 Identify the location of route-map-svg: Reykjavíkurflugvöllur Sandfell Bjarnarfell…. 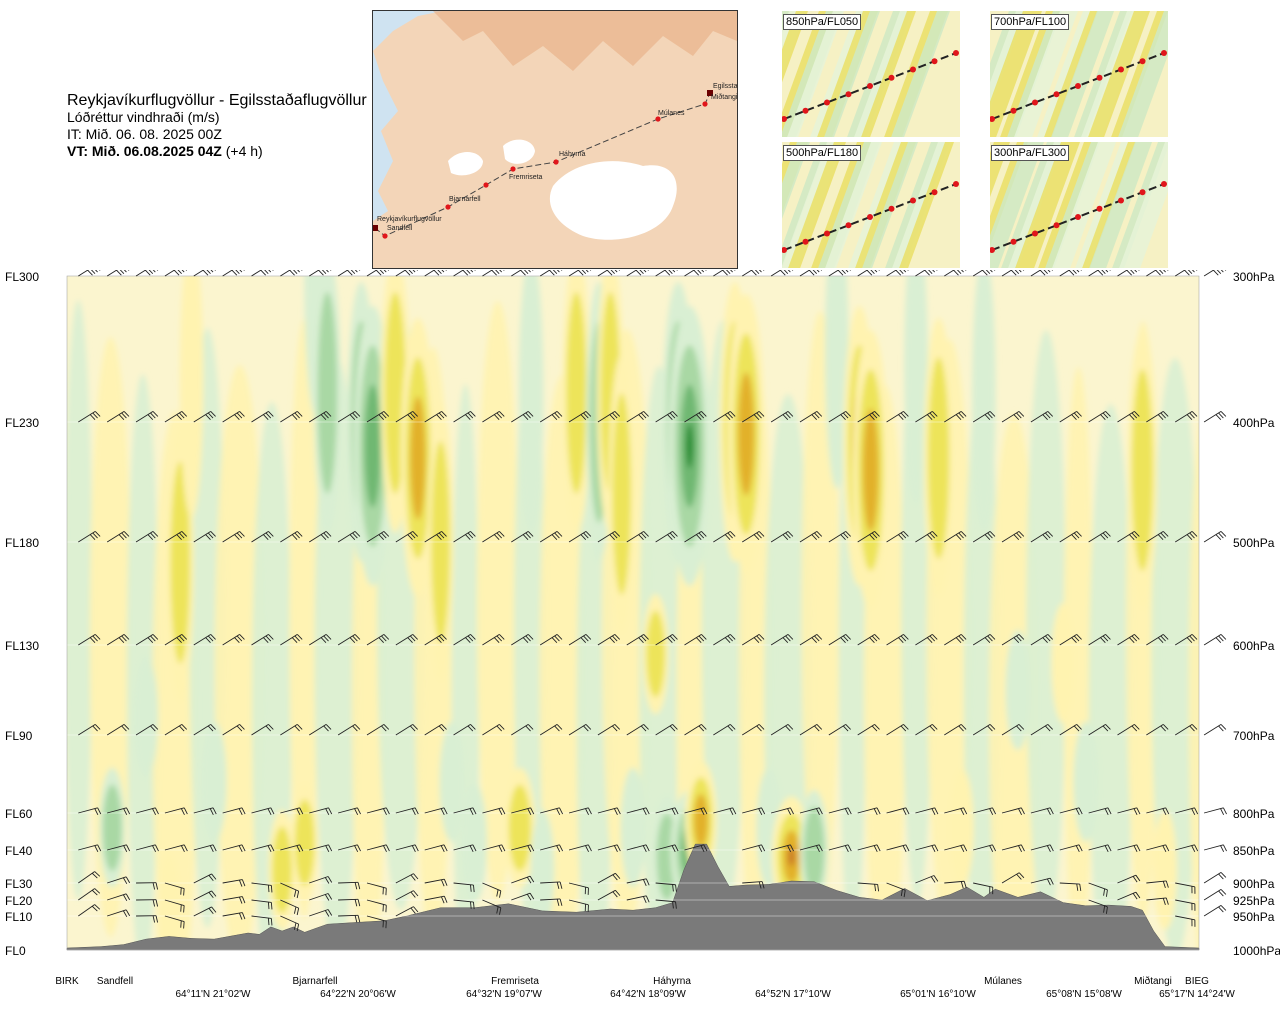
(555, 139).